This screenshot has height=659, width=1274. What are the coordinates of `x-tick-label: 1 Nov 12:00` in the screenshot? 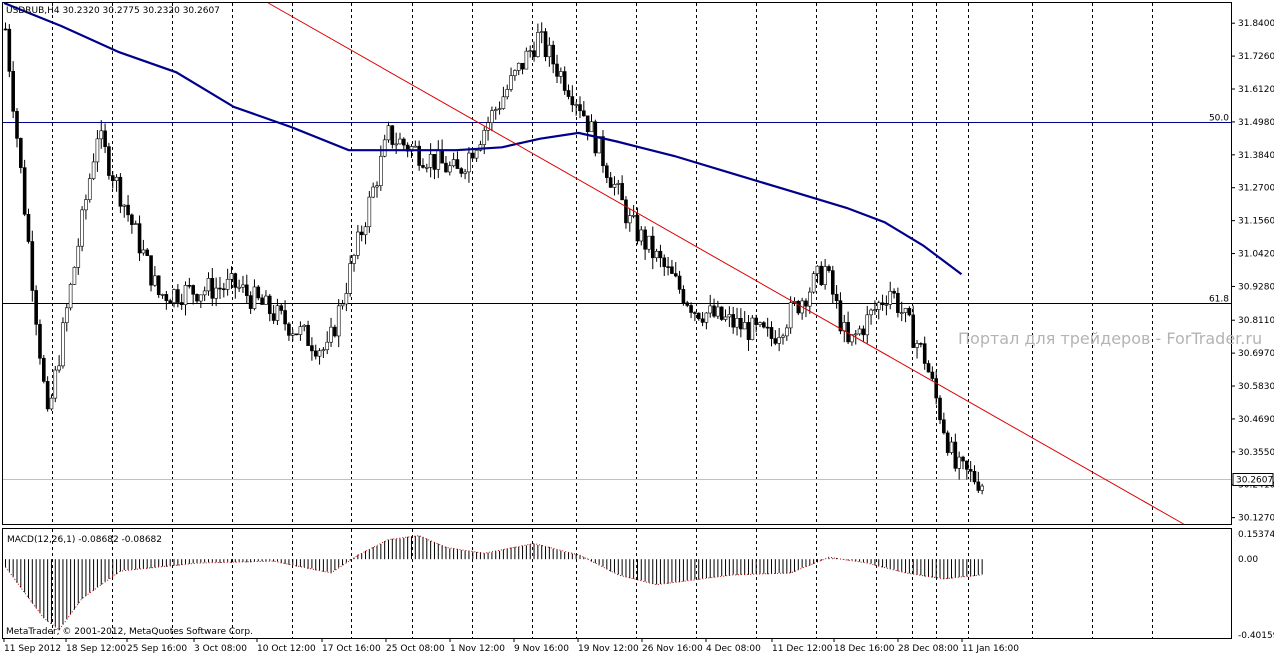 It's located at (477, 649).